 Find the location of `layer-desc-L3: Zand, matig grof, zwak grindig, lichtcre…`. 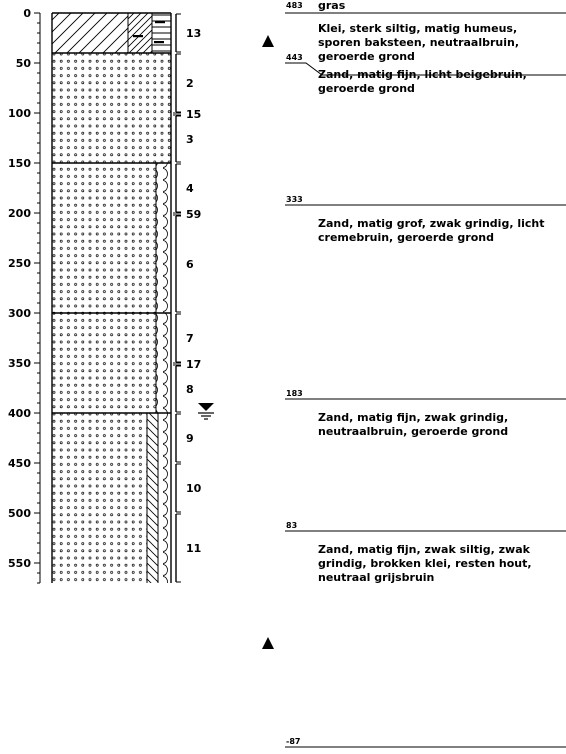

layer-desc-L3: Zand, matig grof, zwak grindig, lichtcre… is located at coordinates (425, 308).